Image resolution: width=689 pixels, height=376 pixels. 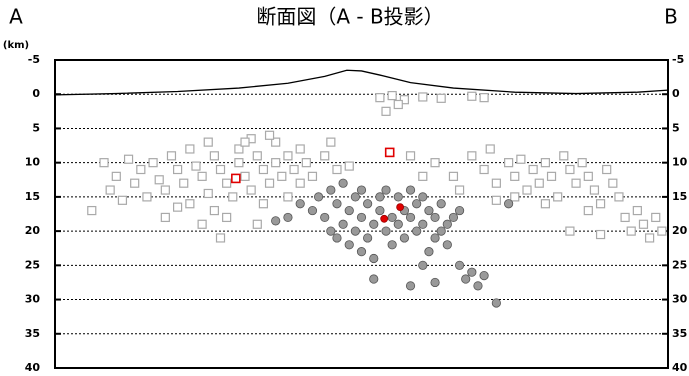 What do you see at coordinates (678, 59) in the screenshot?
I see `y2-tick-label: -5` at bounding box center [678, 59].